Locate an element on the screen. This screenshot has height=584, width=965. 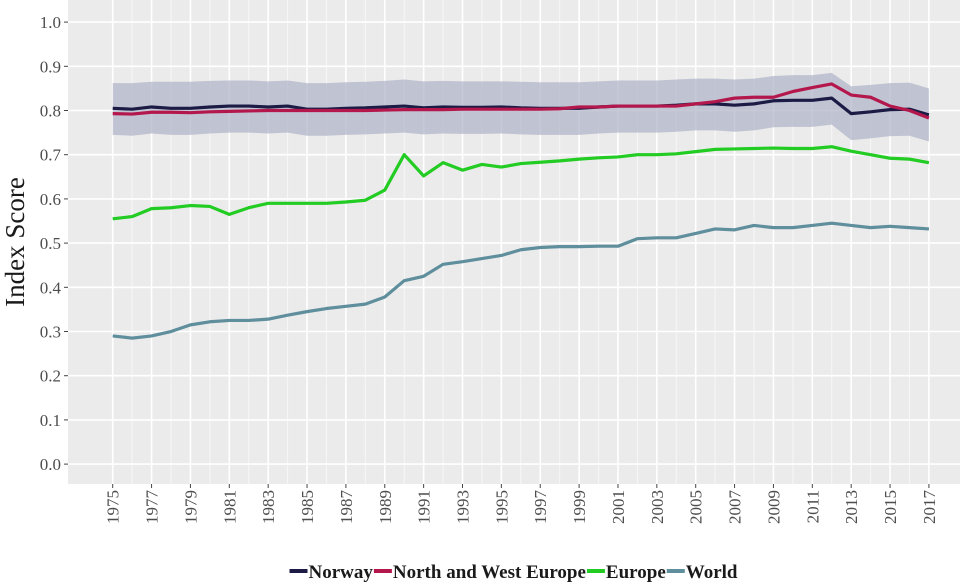
x-tick-label: 1999 is located at coordinates (579, 507).